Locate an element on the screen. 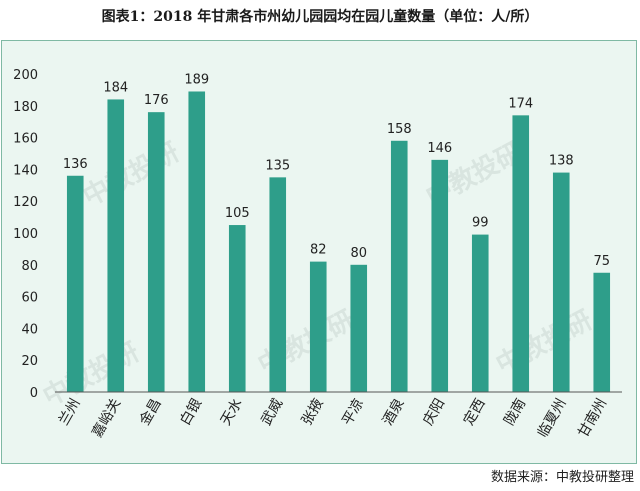  x-tick-label: 白银 is located at coordinates (191, 412).